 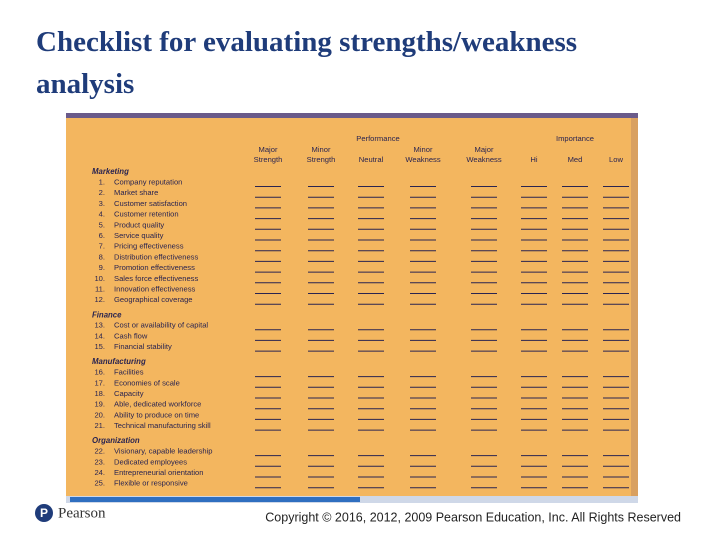 I want to click on item-label: Customer satisfaction, so click(x=150, y=203).